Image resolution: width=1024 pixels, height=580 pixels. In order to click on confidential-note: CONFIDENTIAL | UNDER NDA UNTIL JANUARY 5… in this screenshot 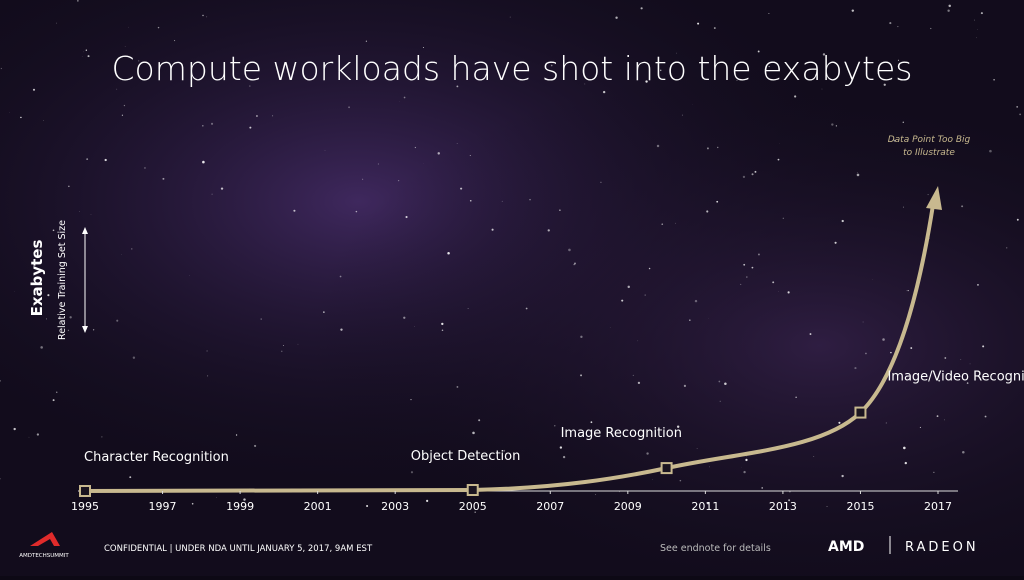, I will do `click(238, 549)`.